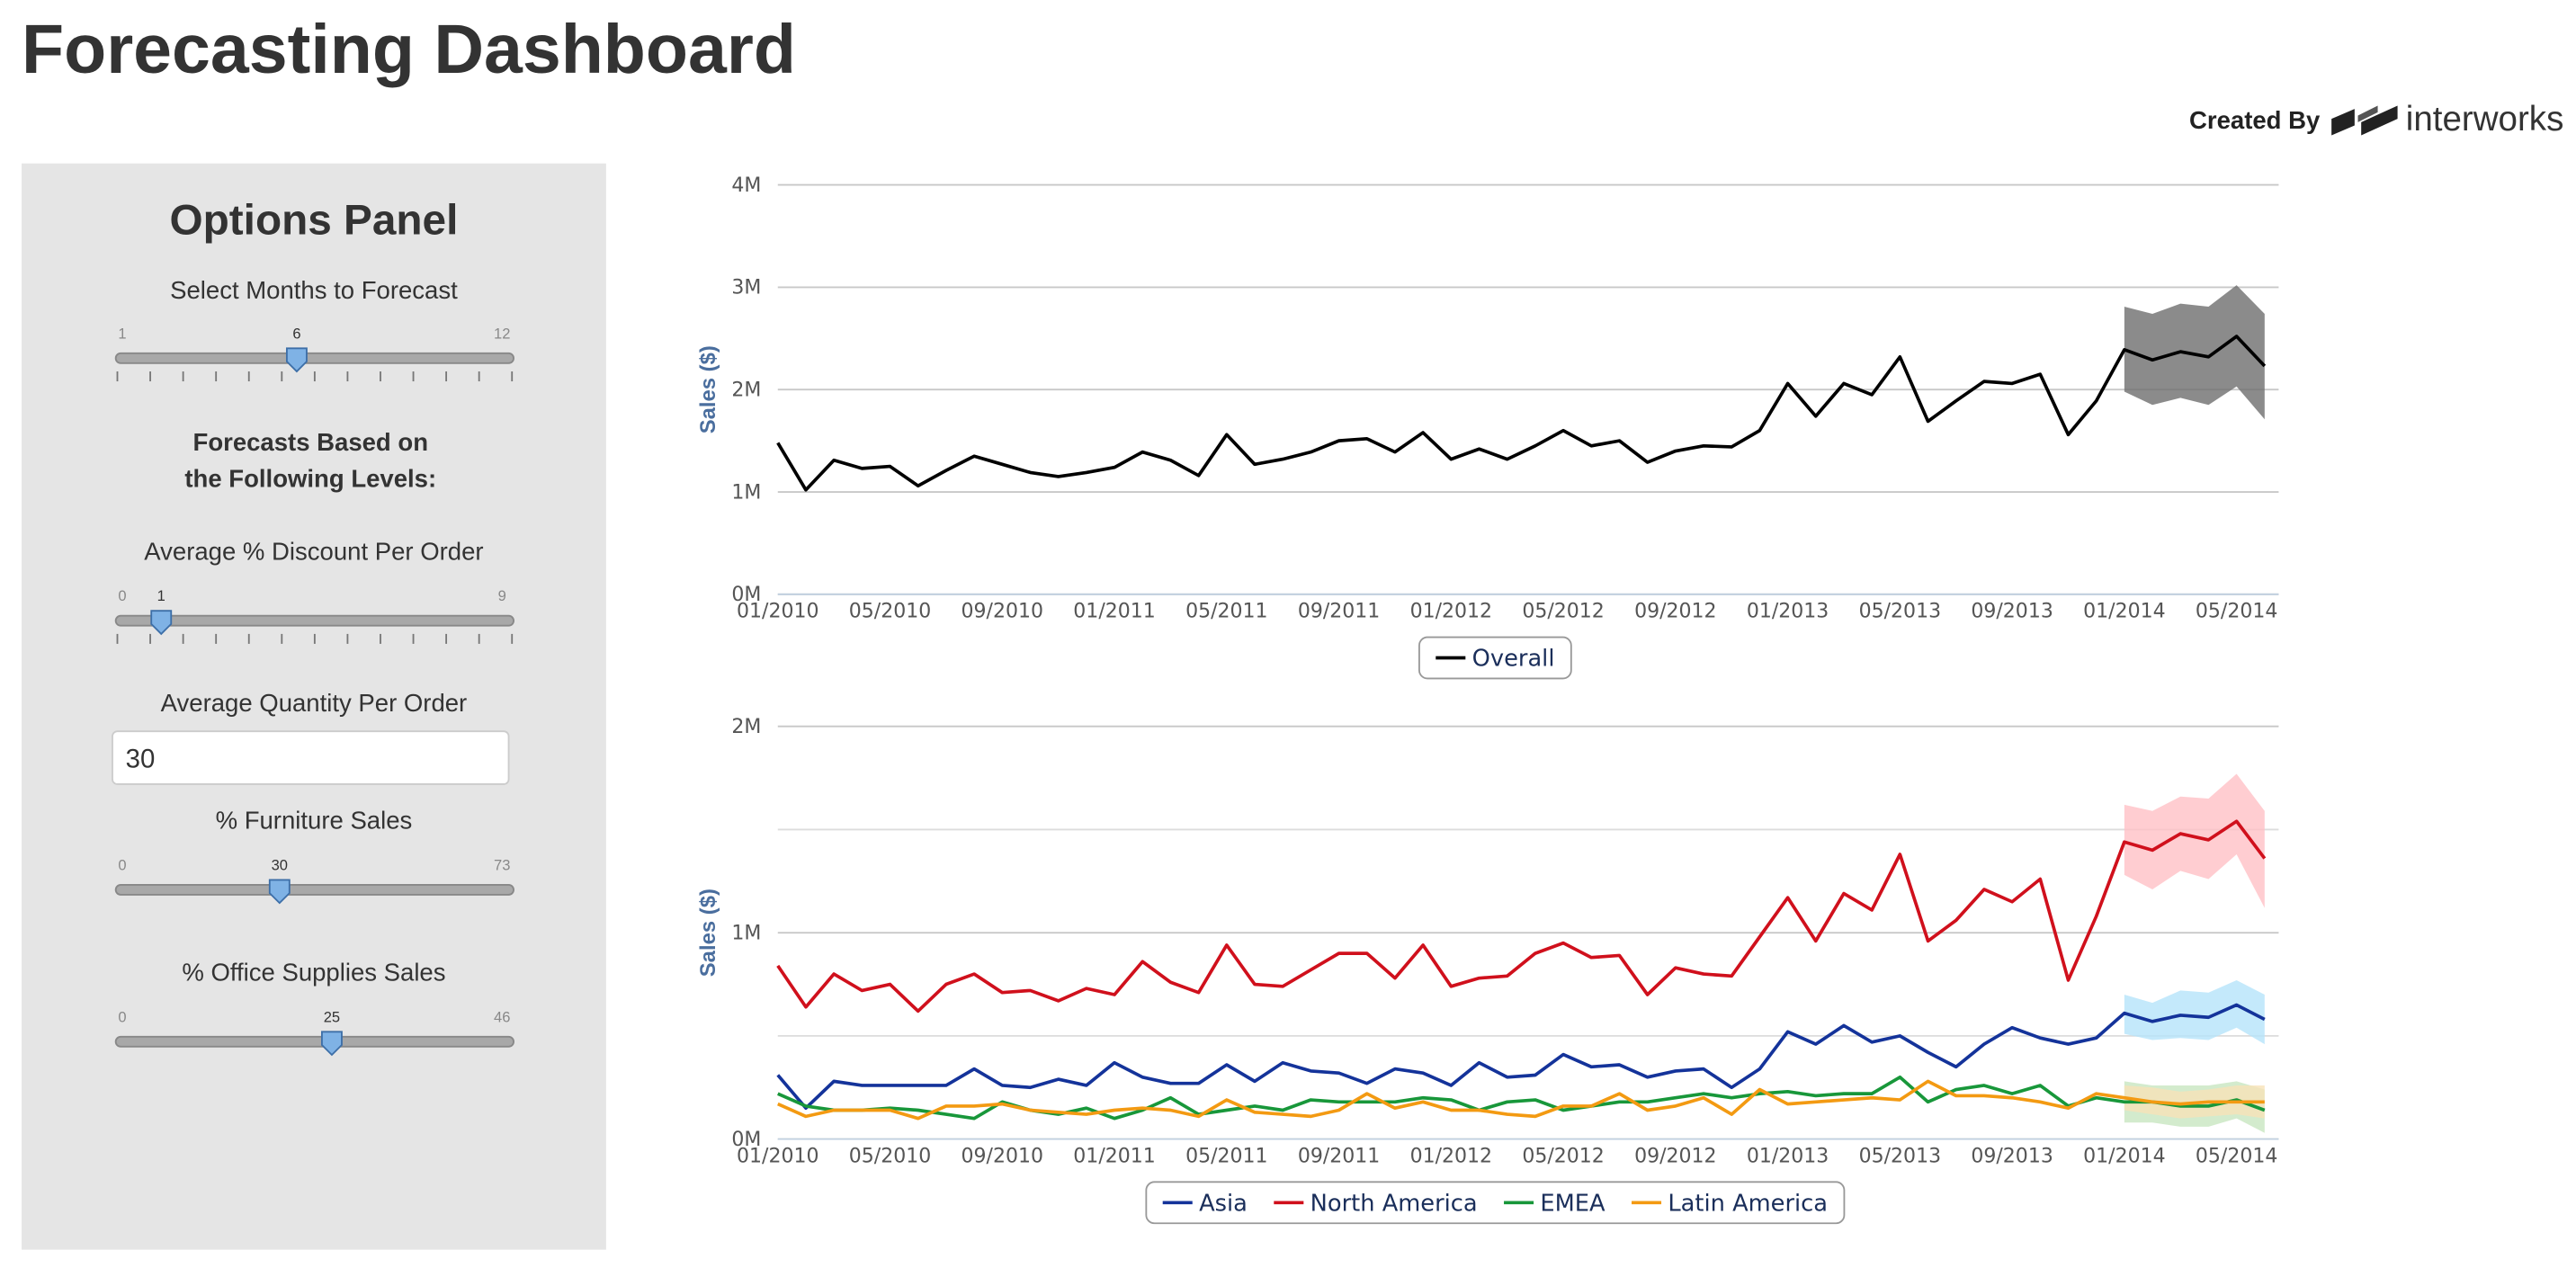 This screenshot has height=1286, width=2576. I want to click on legend: Asia North America EMEA Latin America, so click(1495, 1203).